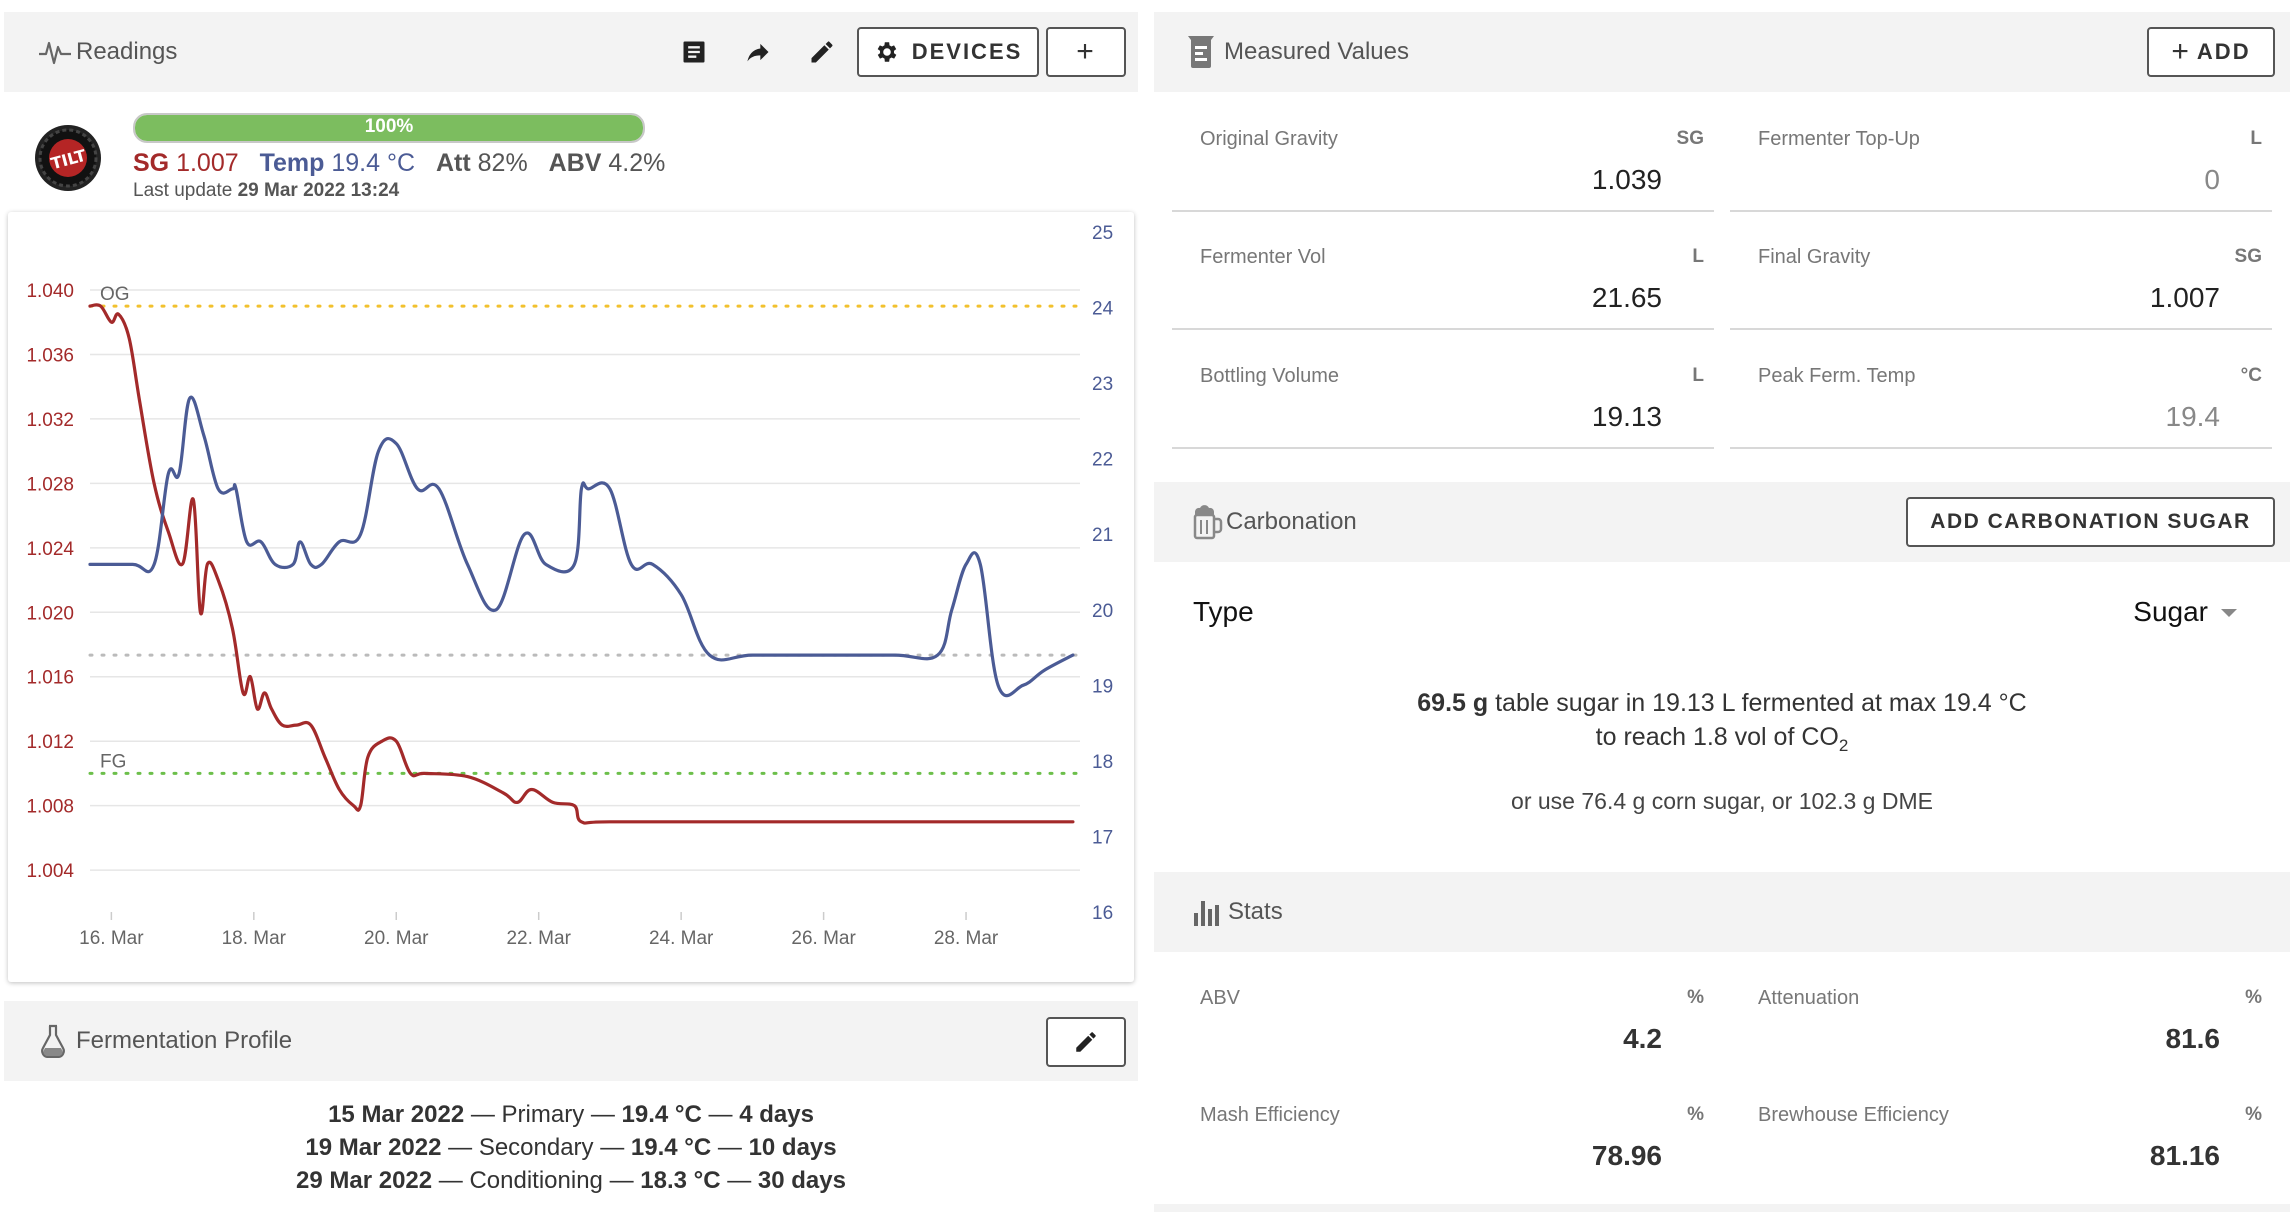 The width and height of the screenshot is (2290, 1212). What do you see at coordinates (113, 761) in the screenshot?
I see `annotation-label: FG` at bounding box center [113, 761].